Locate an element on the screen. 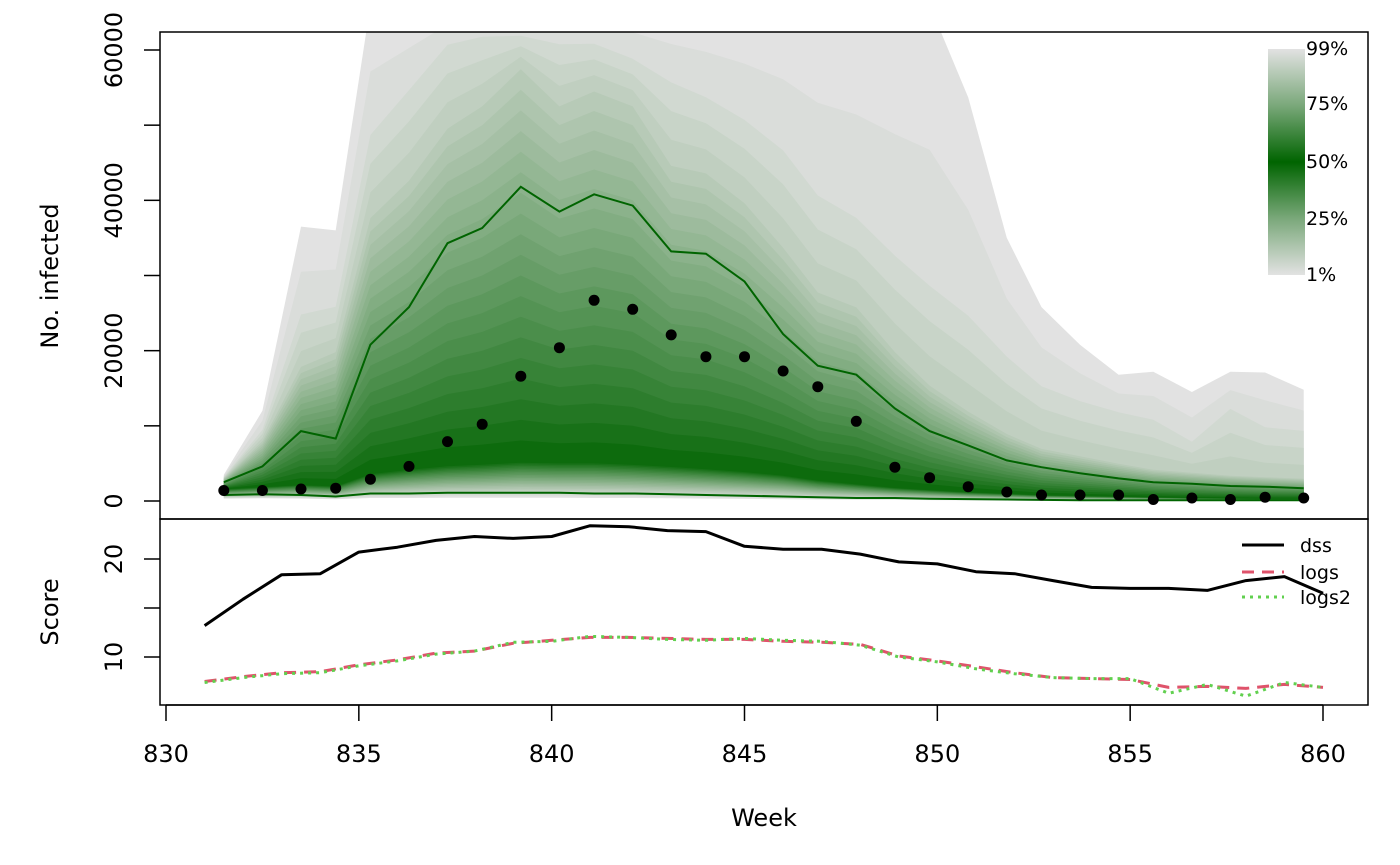 The image size is (1400, 865). x-tick-label: 840 is located at coordinates (552, 754).